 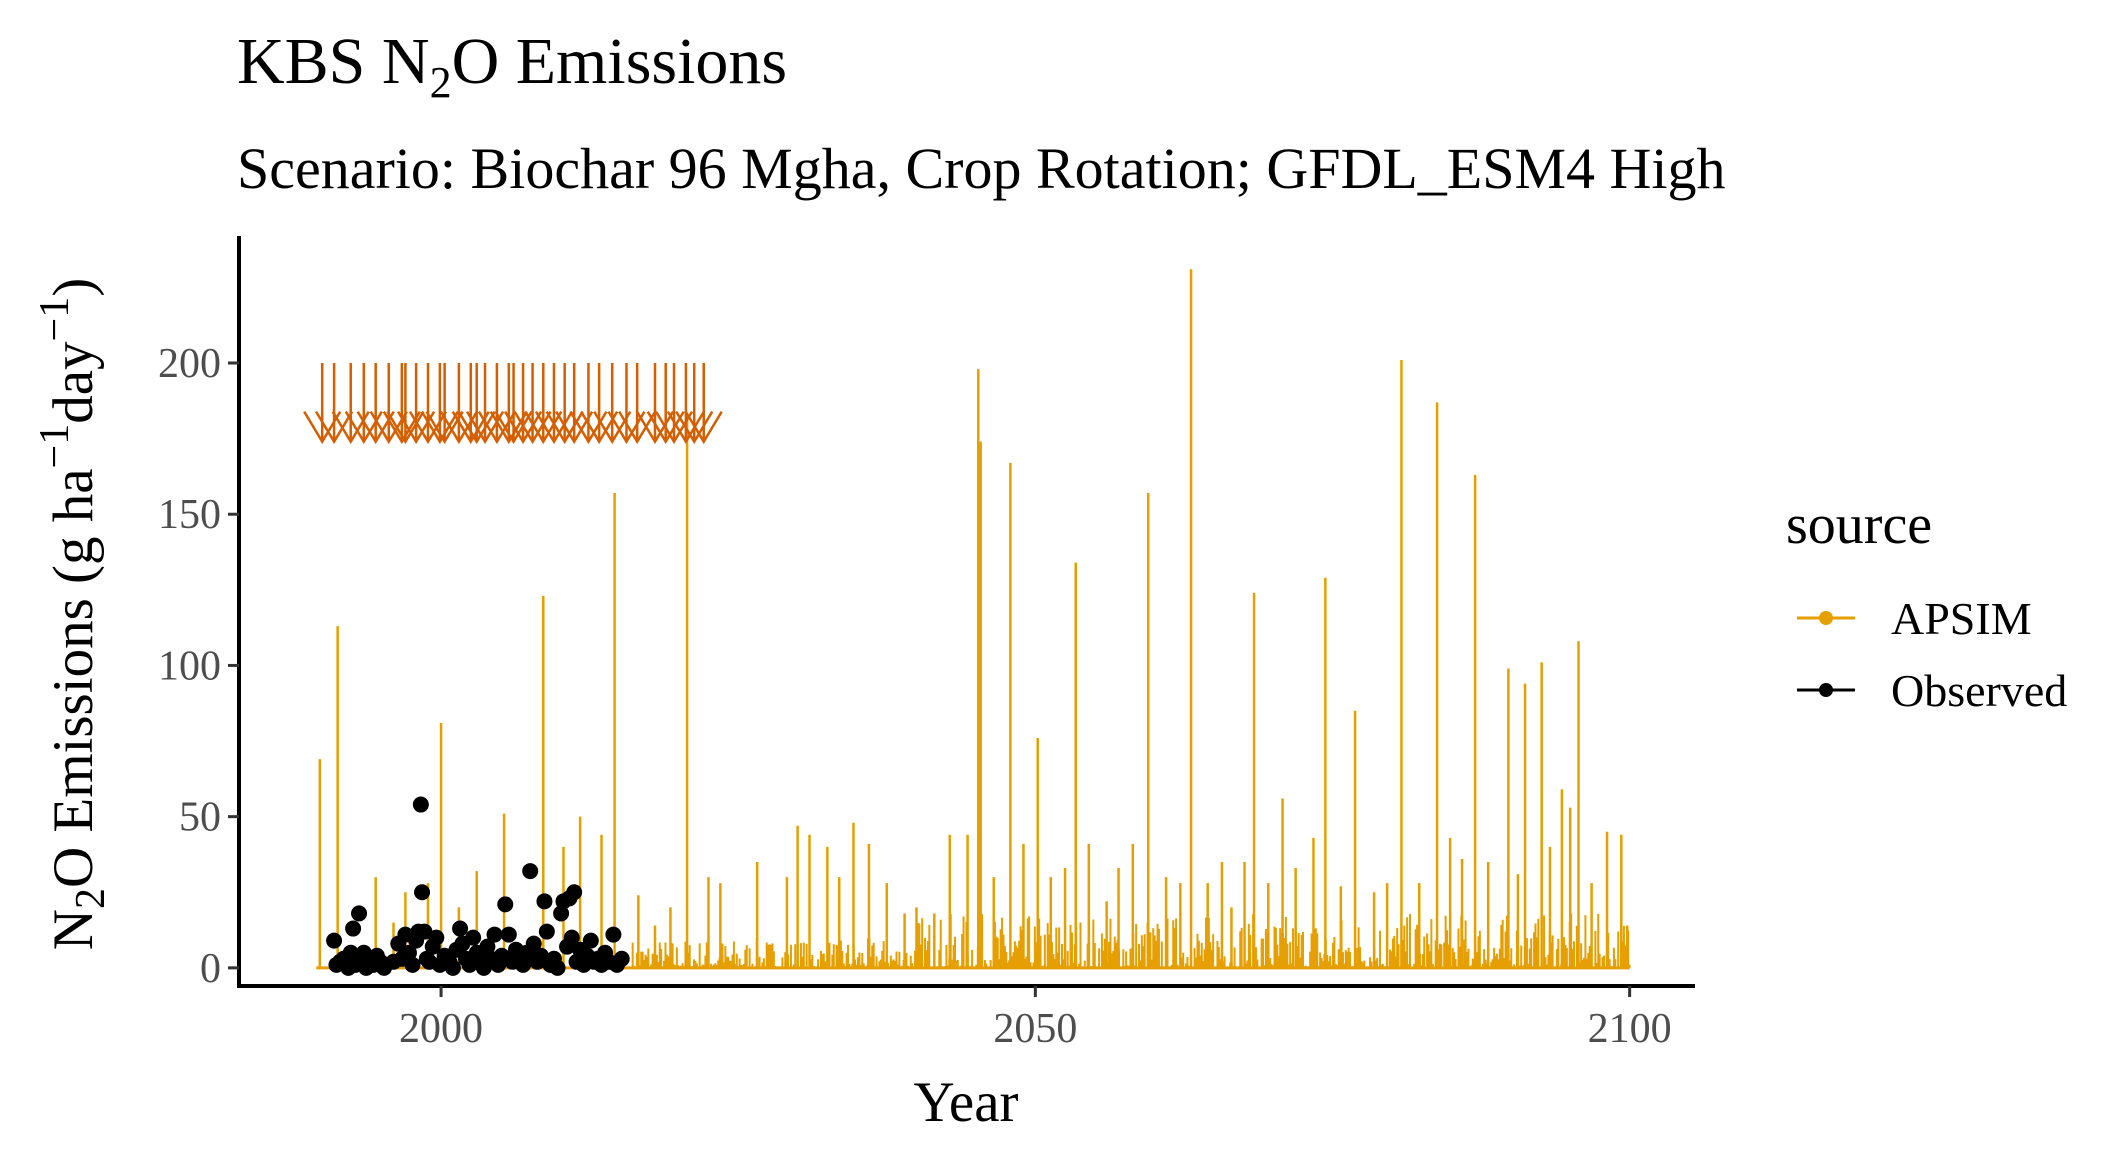 What do you see at coordinates (73, 287) in the screenshot?
I see `y-axis-title-close: )` at bounding box center [73, 287].